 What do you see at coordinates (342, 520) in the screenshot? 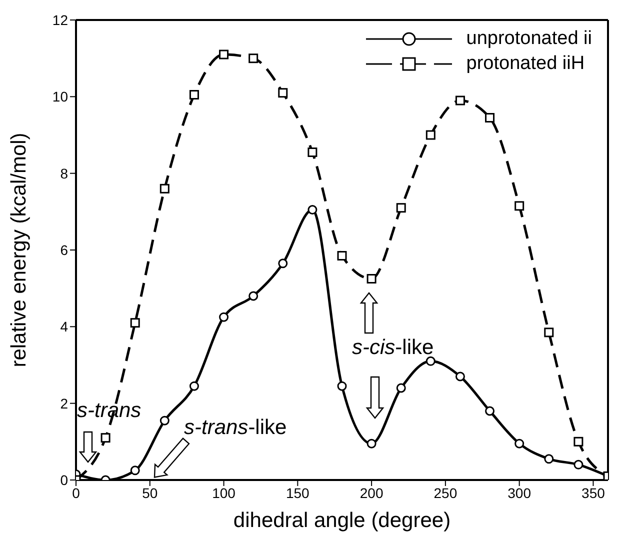
I see `x-axis-title: dihedral angle (degree)` at bounding box center [342, 520].